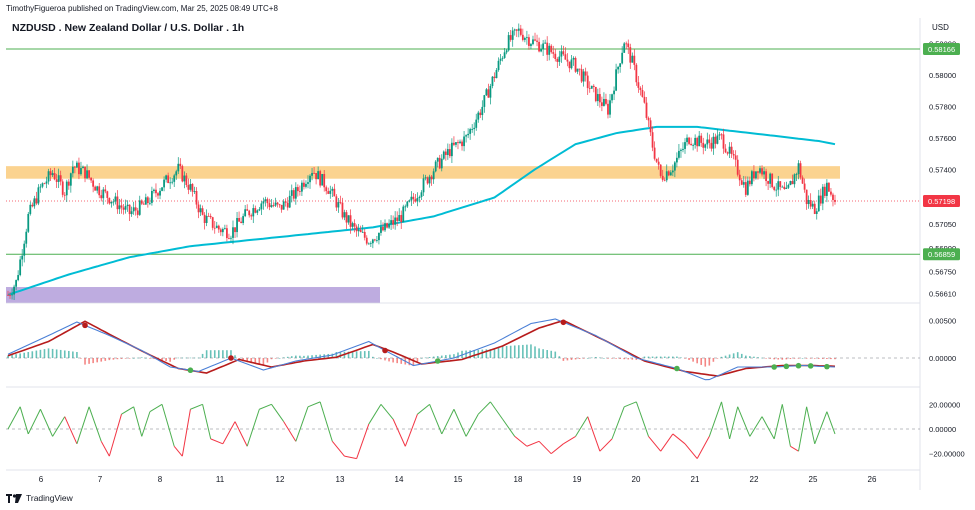 This screenshot has width=975, height=510. What do you see at coordinates (942, 224) in the screenshot?
I see `price-tick-label: 0.57050` at bounding box center [942, 224].